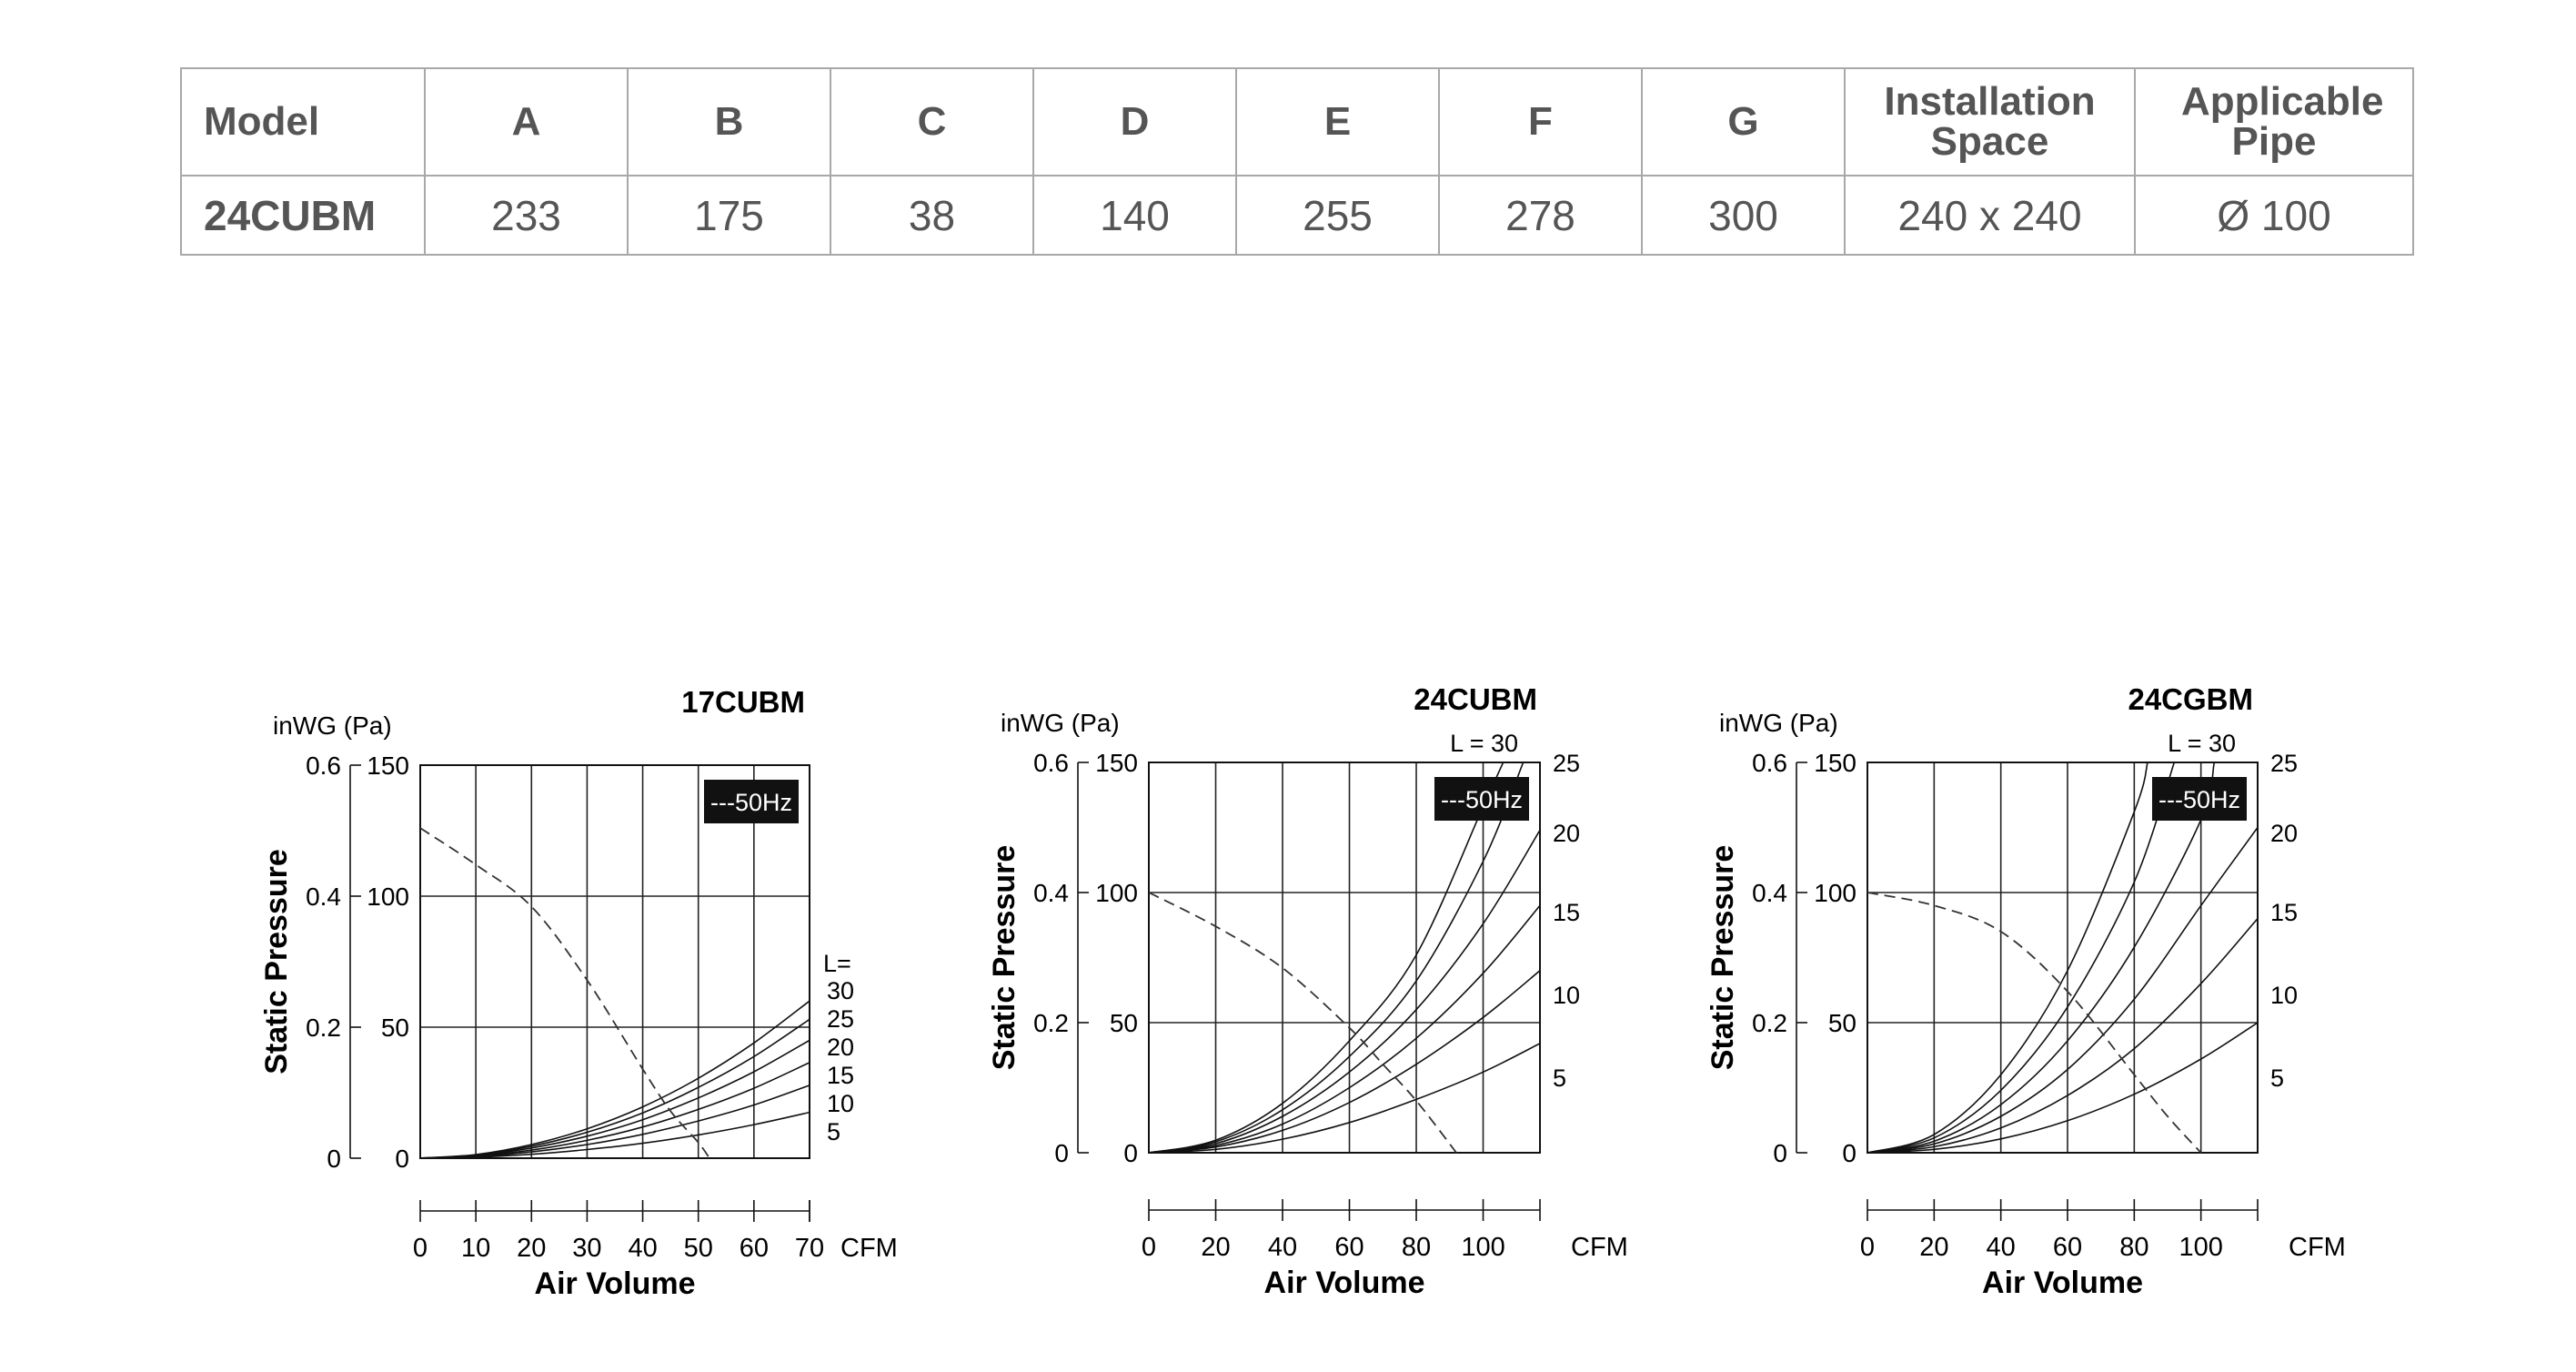 This screenshot has width=2576, height=1372. What do you see at coordinates (2274, 122) in the screenshot?
I see `header-applicable-pipe: Applicable Pipe` at bounding box center [2274, 122].